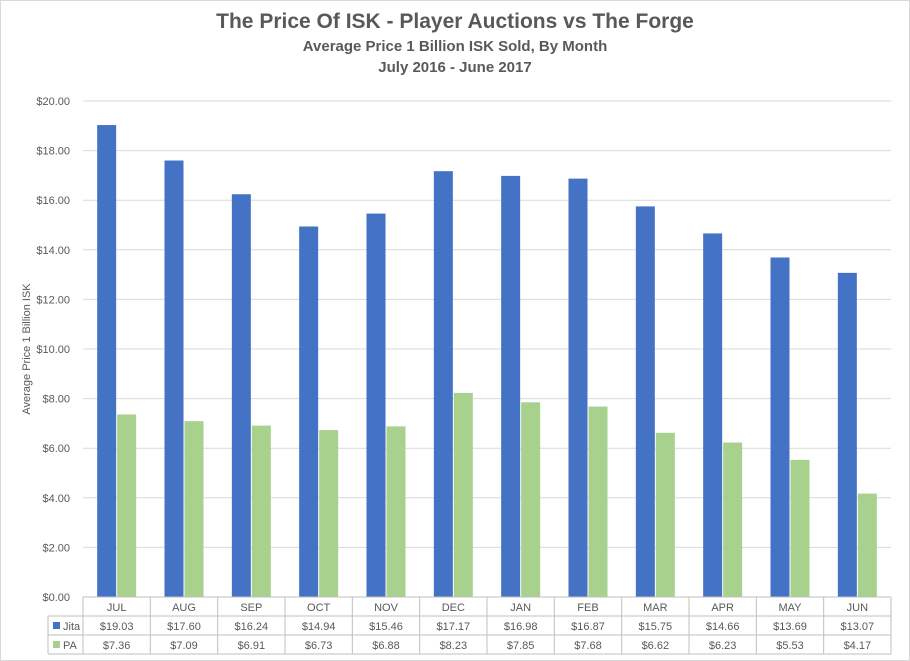 The image size is (910, 661). What do you see at coordinates (656, 627) in the screenshot?
I see `data-label: $15.75` at bounding box center [656, 627].